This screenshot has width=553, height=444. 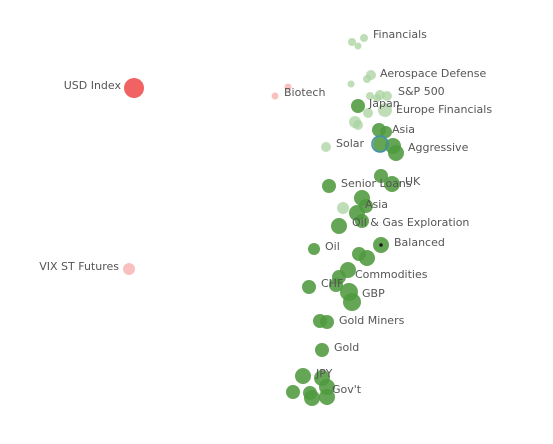 I want to click on label-oil-gas-exploration: Oil & Gas Exploration, so click(x=410, y=222).